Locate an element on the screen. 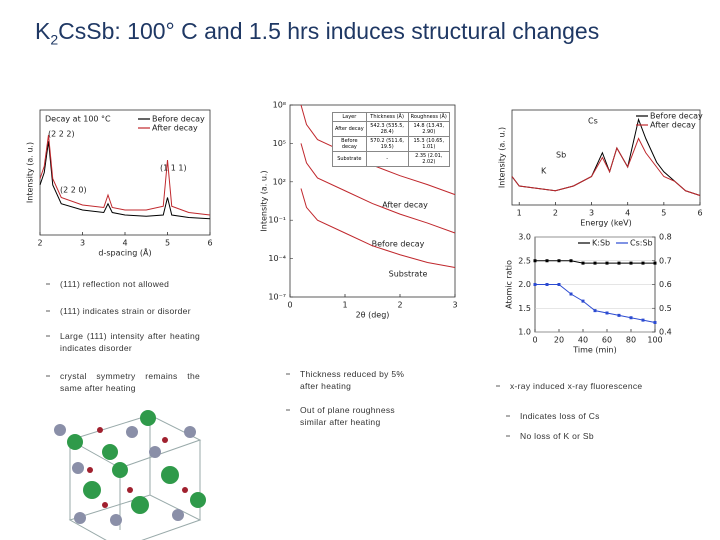 This screenshot has width=720, height=540. table-cell: 570.2 (511.6, 19.5) is located at coordinates (387, 144).